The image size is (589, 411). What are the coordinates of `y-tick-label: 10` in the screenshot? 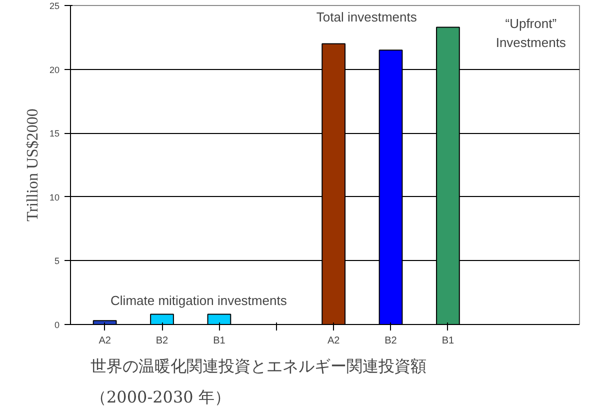 It's located at (54, 197).